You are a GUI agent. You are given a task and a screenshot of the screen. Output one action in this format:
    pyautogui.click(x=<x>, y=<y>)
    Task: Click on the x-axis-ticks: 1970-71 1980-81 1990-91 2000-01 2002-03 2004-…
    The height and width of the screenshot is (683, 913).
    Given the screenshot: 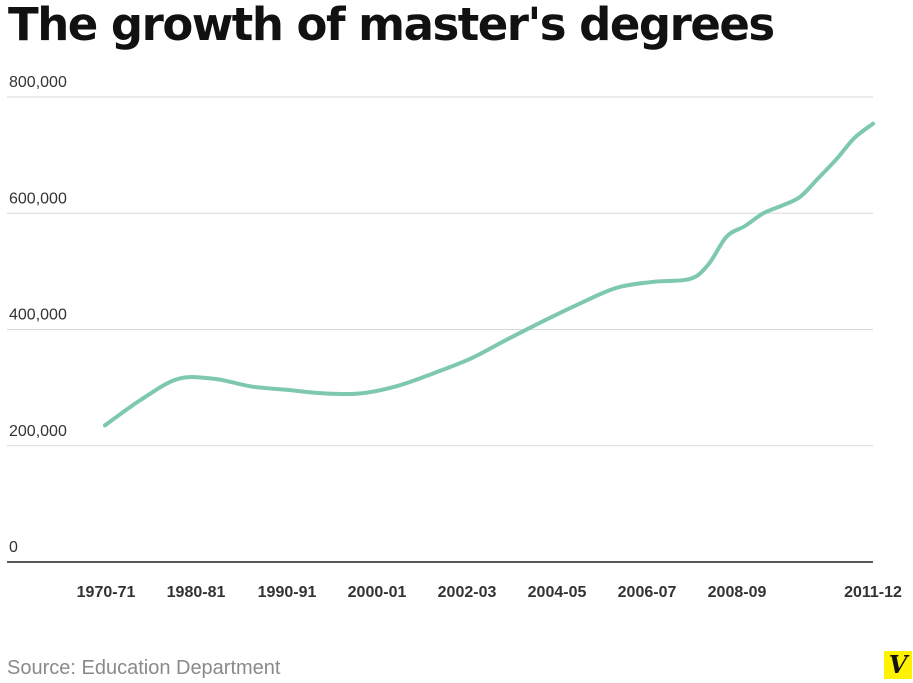 What is the action you would take?
    pyautogui.click(x=489, y=592)
    